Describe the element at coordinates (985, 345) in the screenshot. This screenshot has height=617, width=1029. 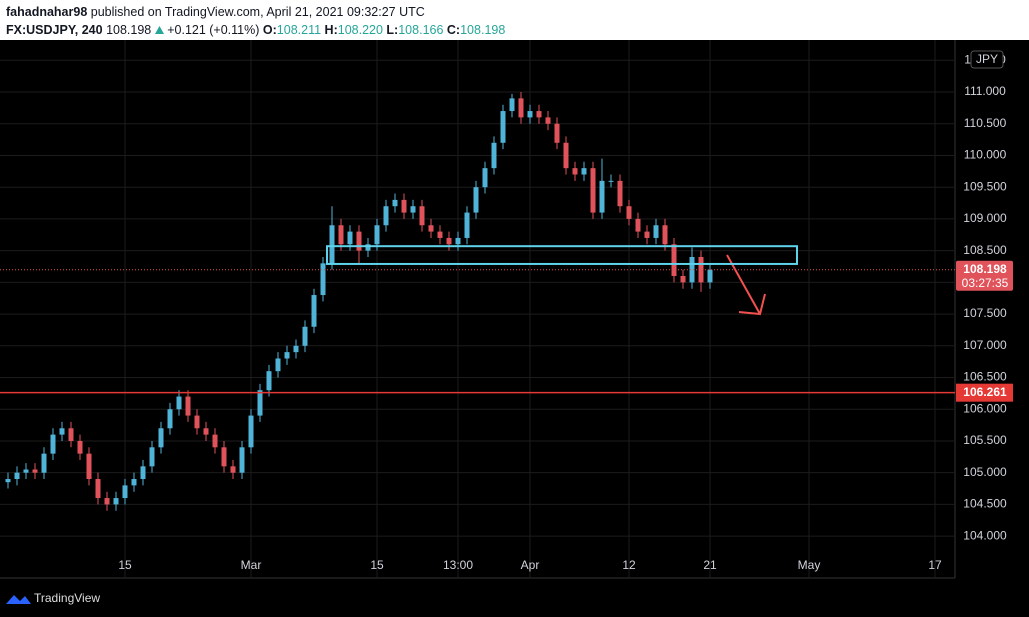
I see `y-tick-label: 107.000` at that location.